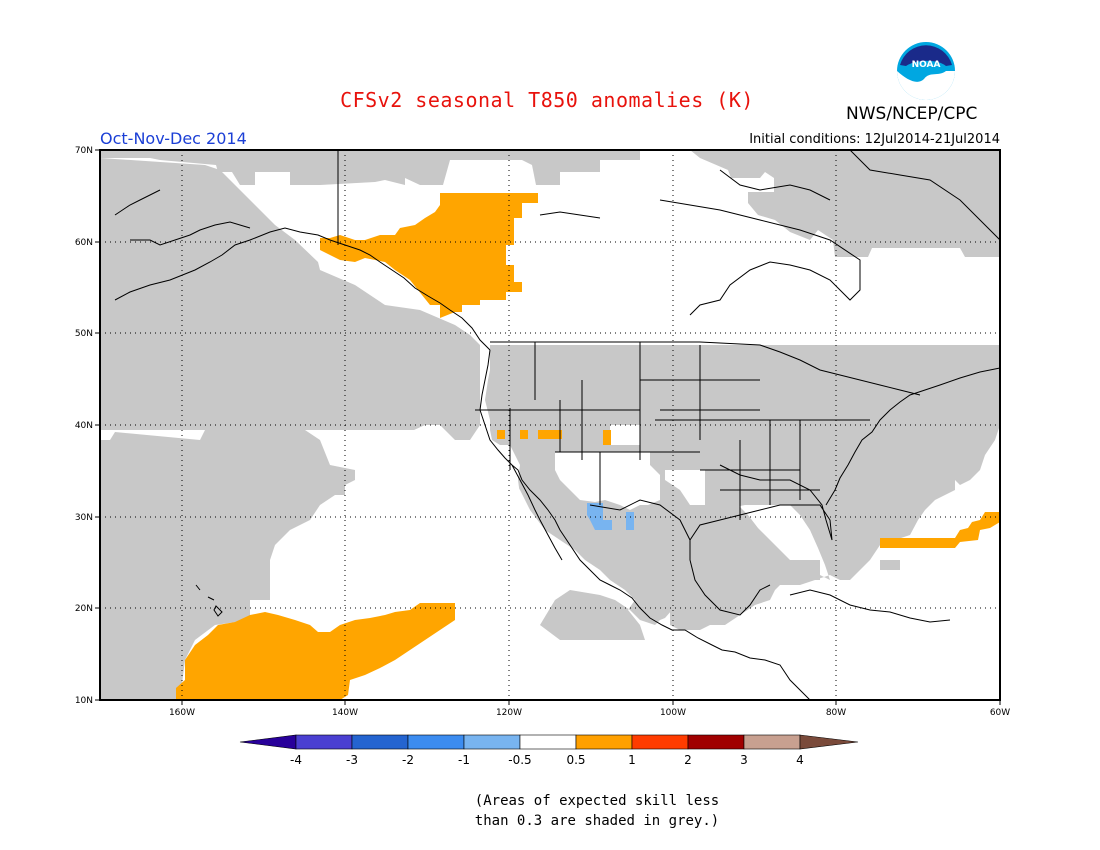 The height and width of the screenshot is (850, 1100). Describe the element at coordinates (688, 760) in the screenshot. I see `colorbar-label: 2` at that location.